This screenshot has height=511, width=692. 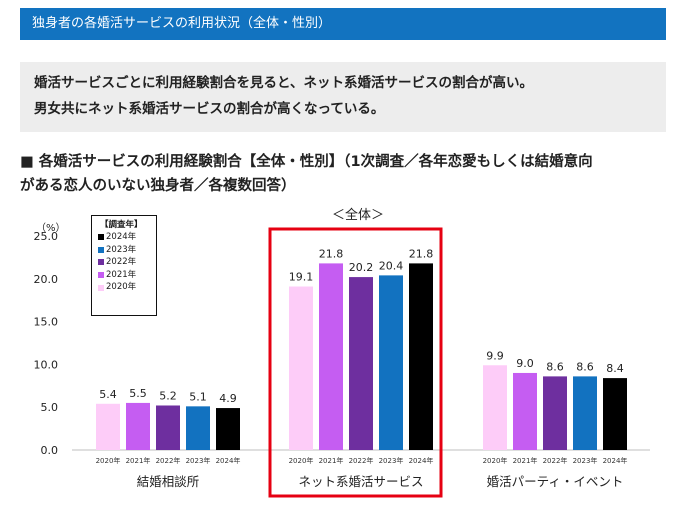 What do you see at coordinates (361, 267) in the screenshot?
I see `bar-value-label: 20.2` at bounding box center [361, 267].